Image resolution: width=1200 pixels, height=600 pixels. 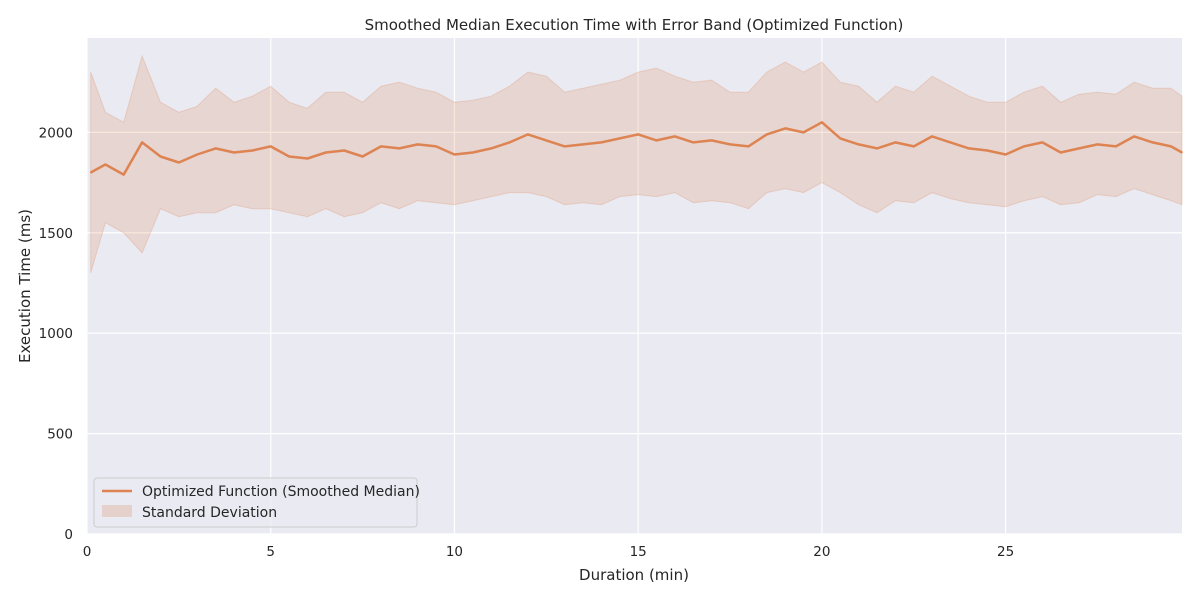 I want to click on x-tick-label: 25, so click(x=1005, y=552).